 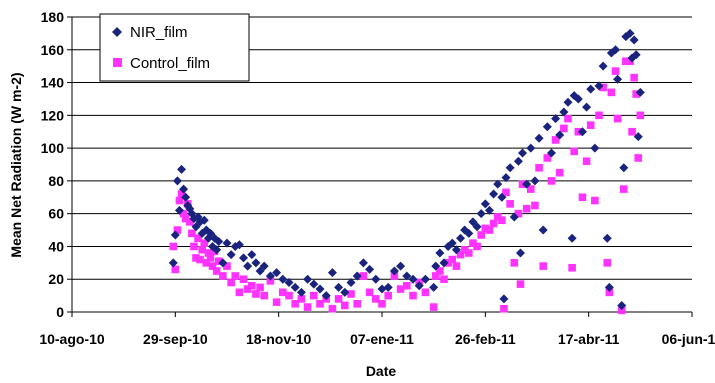 I want to click on y-tick-label: 40, so click(x=56, y=246).